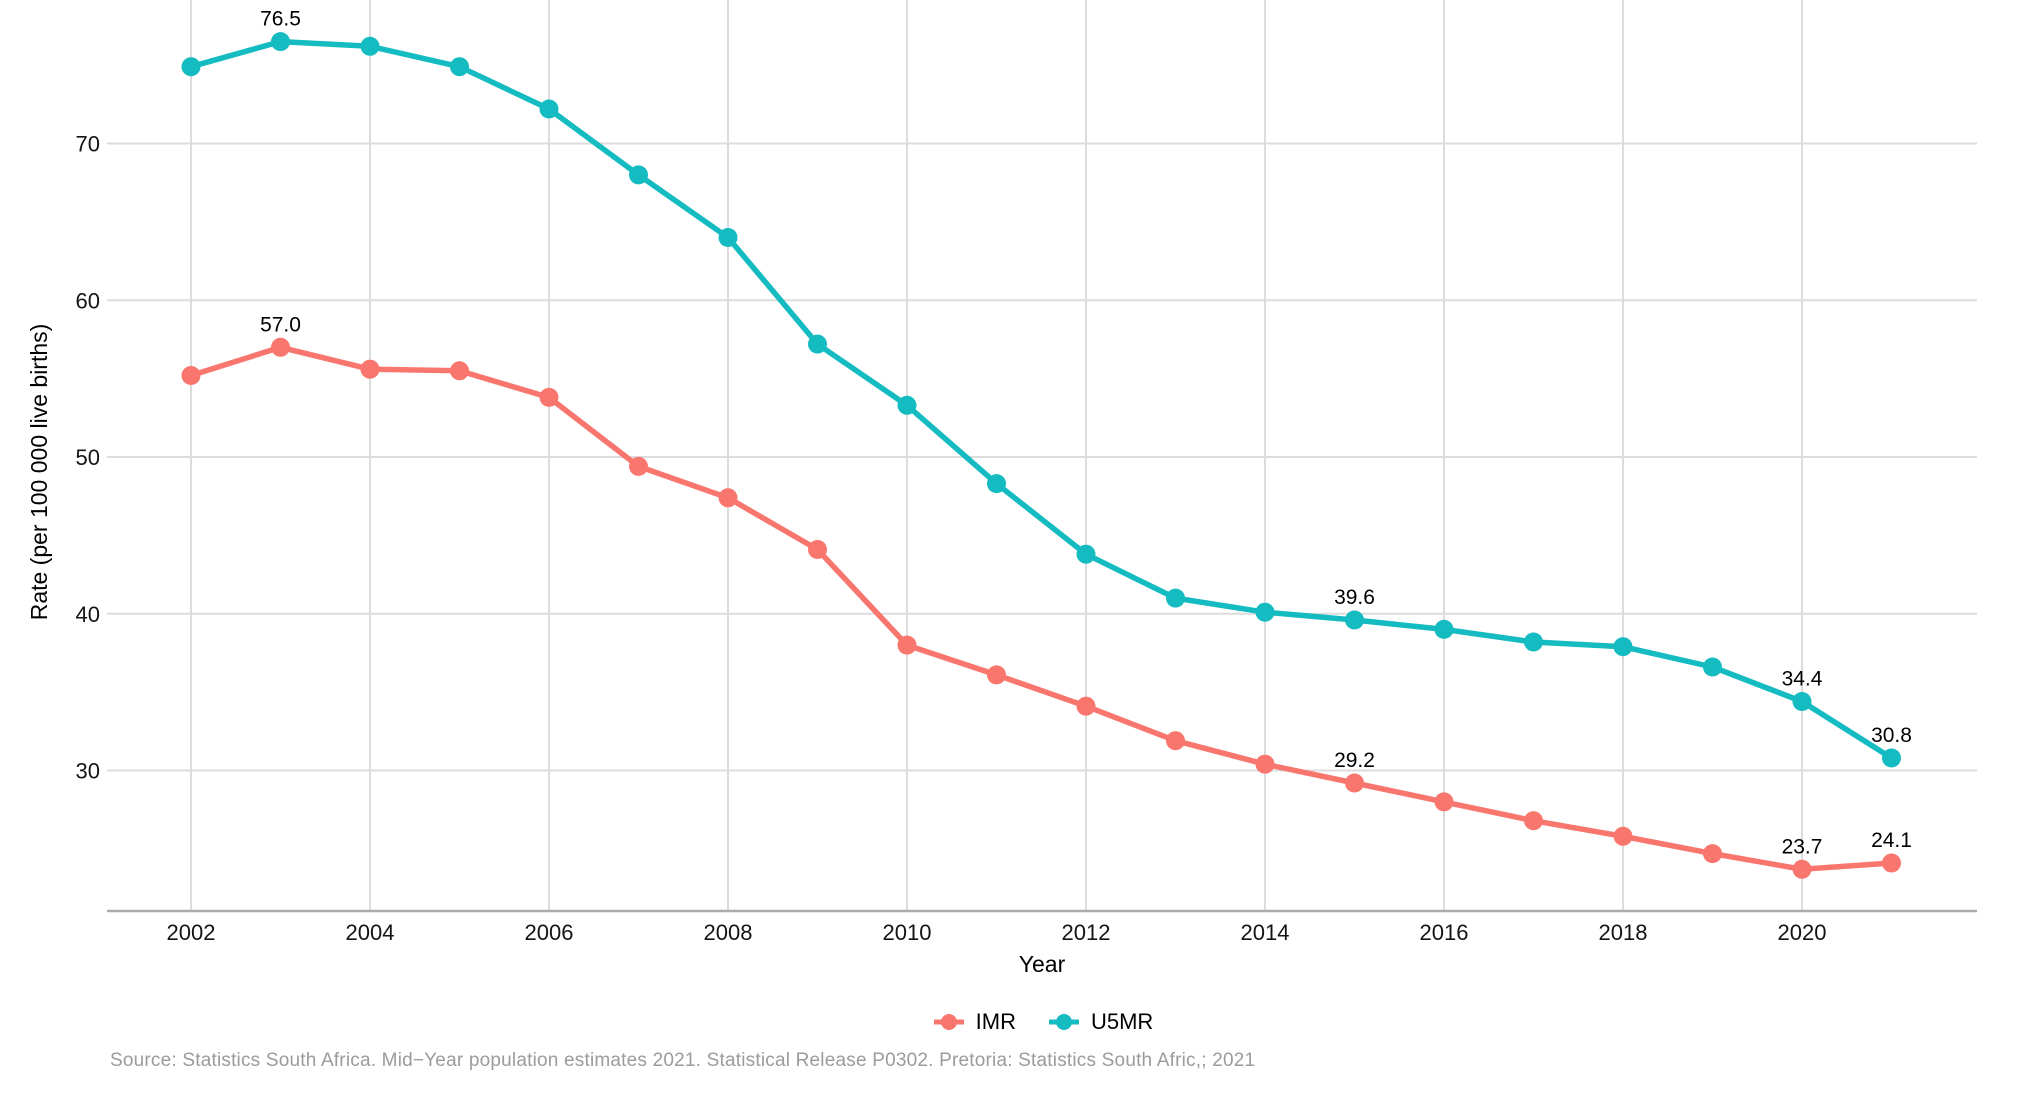 This screenshot has width=2041, height=1102. I want to click on u5mr-point-2015, so click(1354, 620).